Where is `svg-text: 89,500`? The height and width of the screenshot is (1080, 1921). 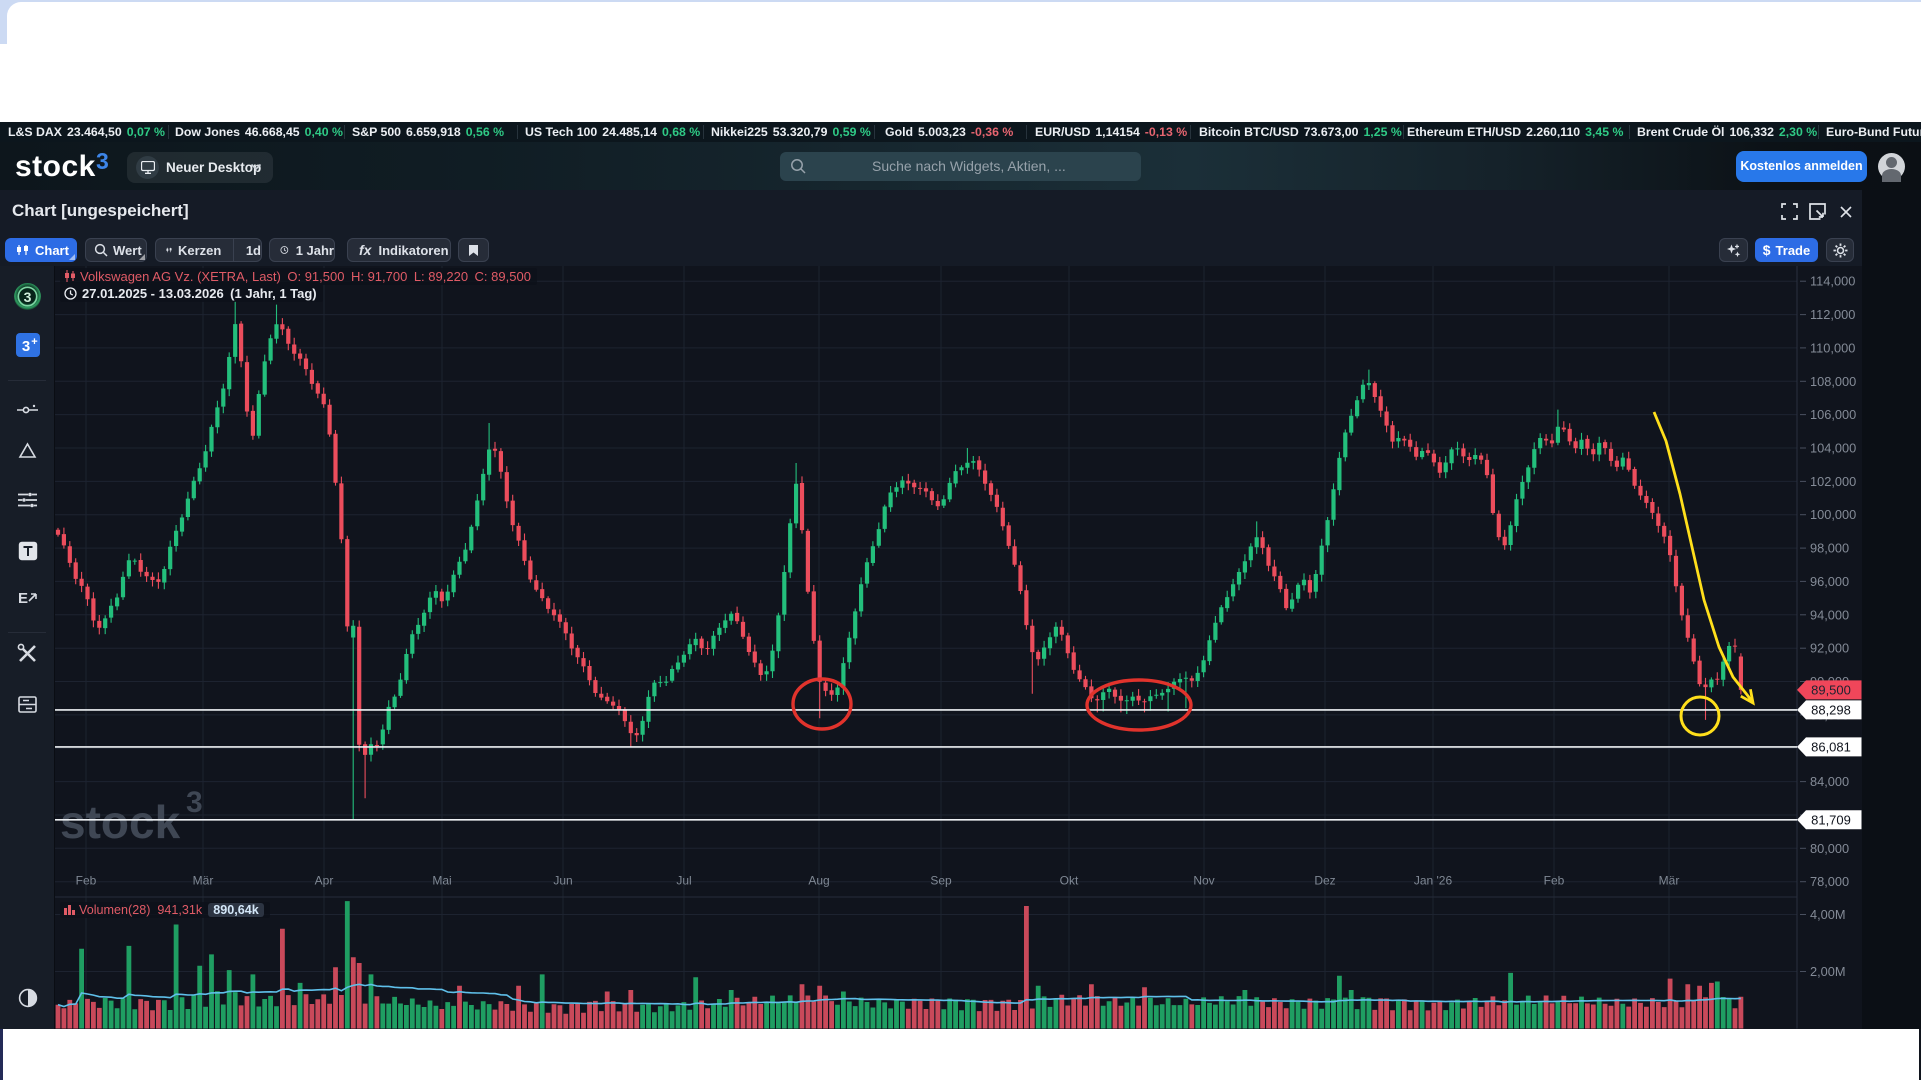 svg-text: 89,500 is located at coordinates (1831, 690).